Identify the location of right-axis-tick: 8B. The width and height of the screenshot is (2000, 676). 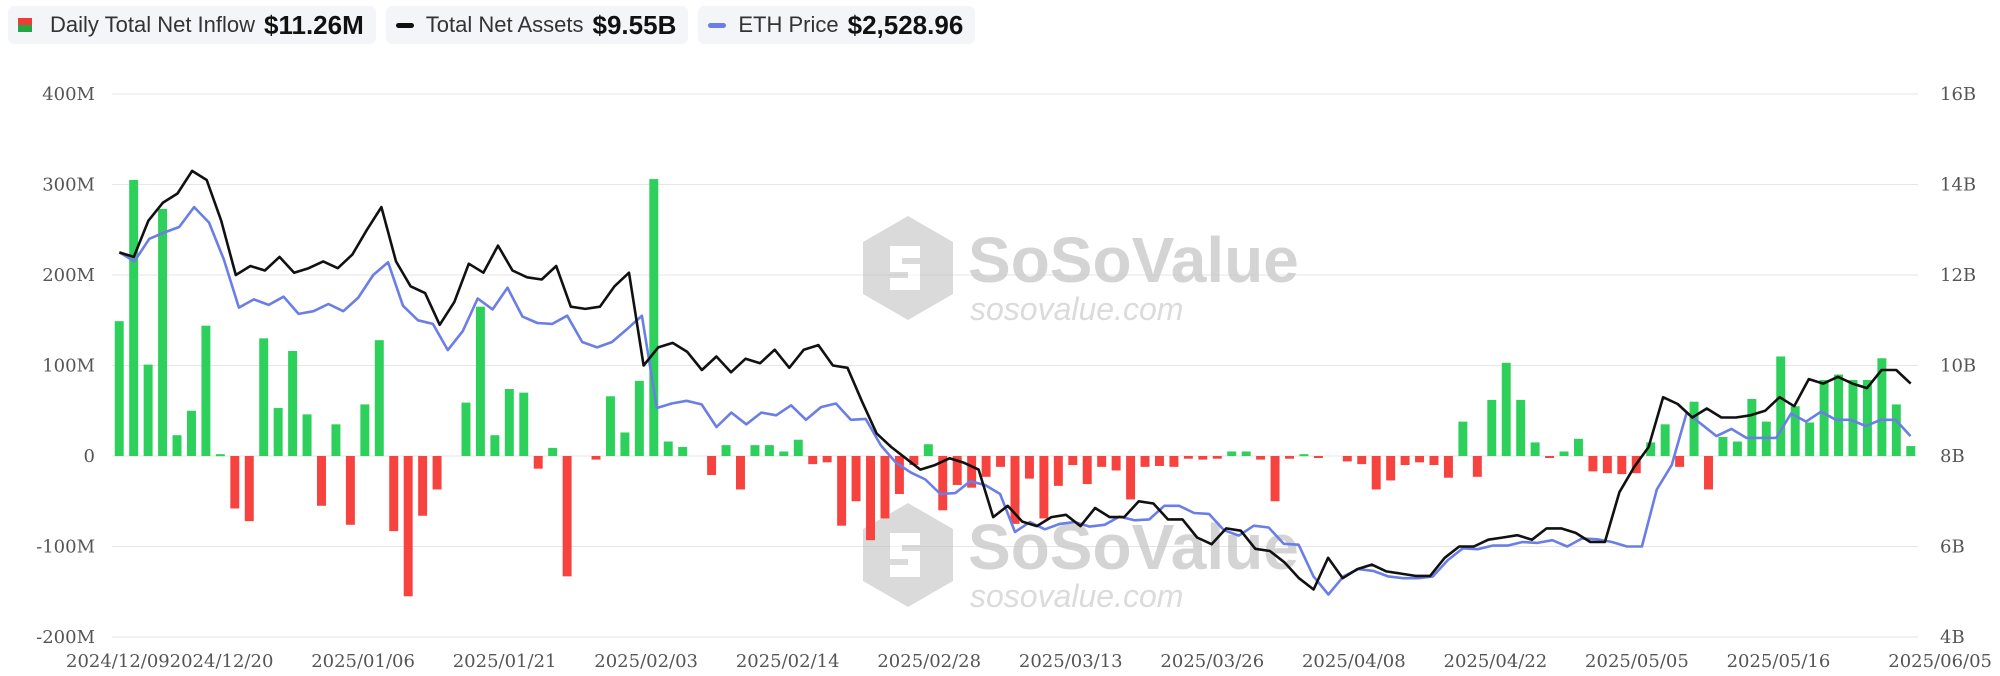
(1952, 456).